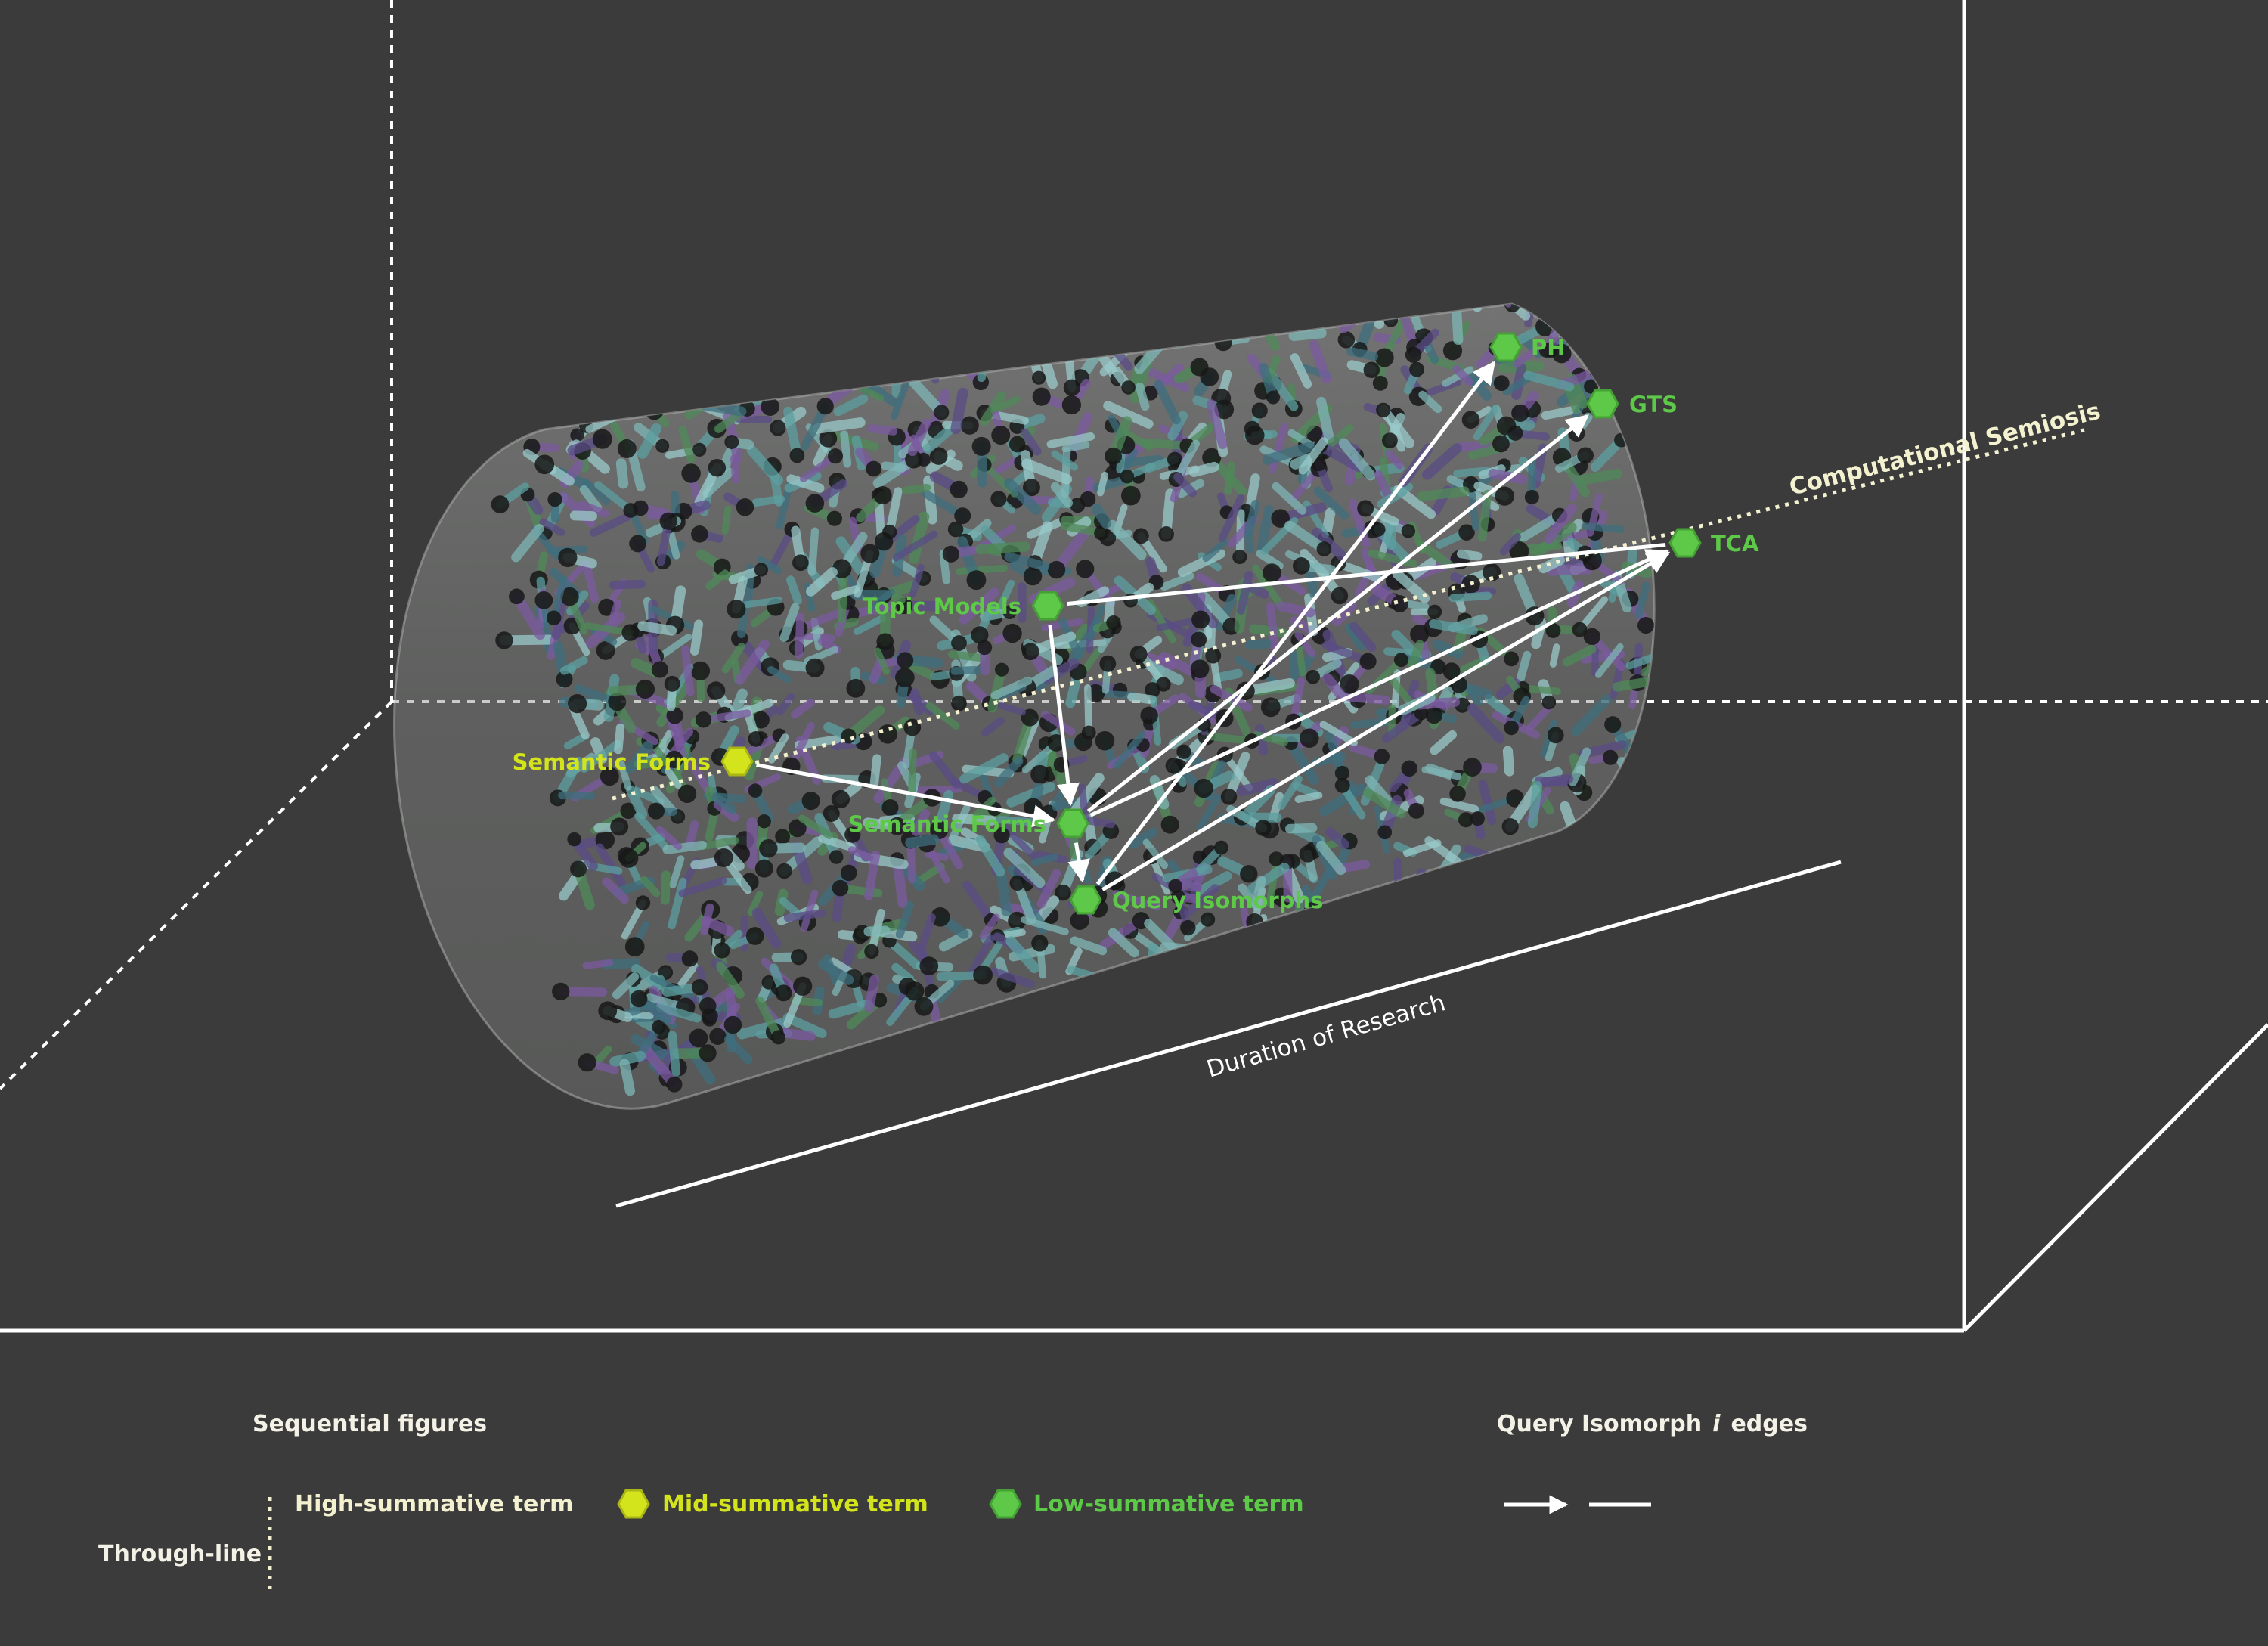  I want to click on node-tca: TCA, so click(1713, 543).